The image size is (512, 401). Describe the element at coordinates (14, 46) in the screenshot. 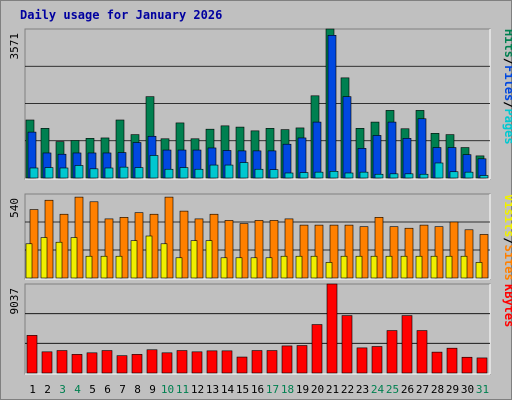

I see `max-value-label: 3571` at that location.